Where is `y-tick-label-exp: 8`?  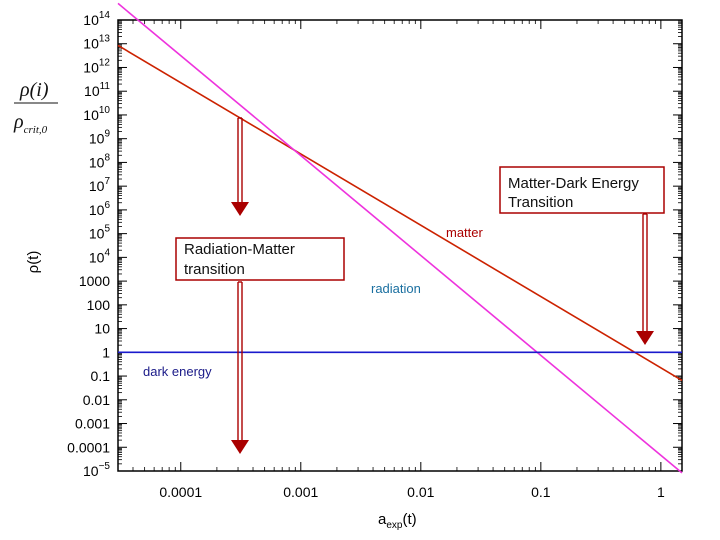
y-tick-label-exp: 8 is located at coordinates (107, 157).